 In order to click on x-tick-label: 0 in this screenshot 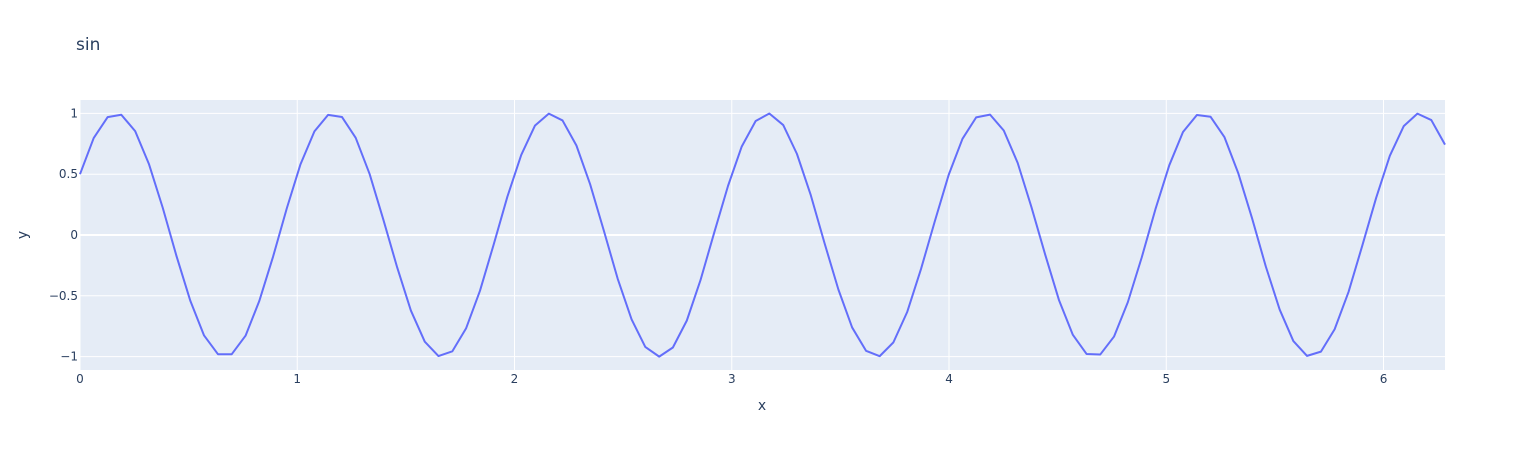, I will do `click(80, 379)`.